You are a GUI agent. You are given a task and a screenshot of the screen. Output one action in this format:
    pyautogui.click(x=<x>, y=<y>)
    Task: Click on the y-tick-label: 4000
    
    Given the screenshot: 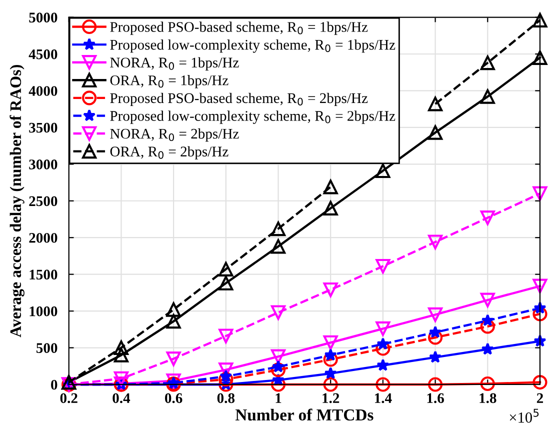 What is the action you would take?
    pyautogui.click(x=43, y=91)
    